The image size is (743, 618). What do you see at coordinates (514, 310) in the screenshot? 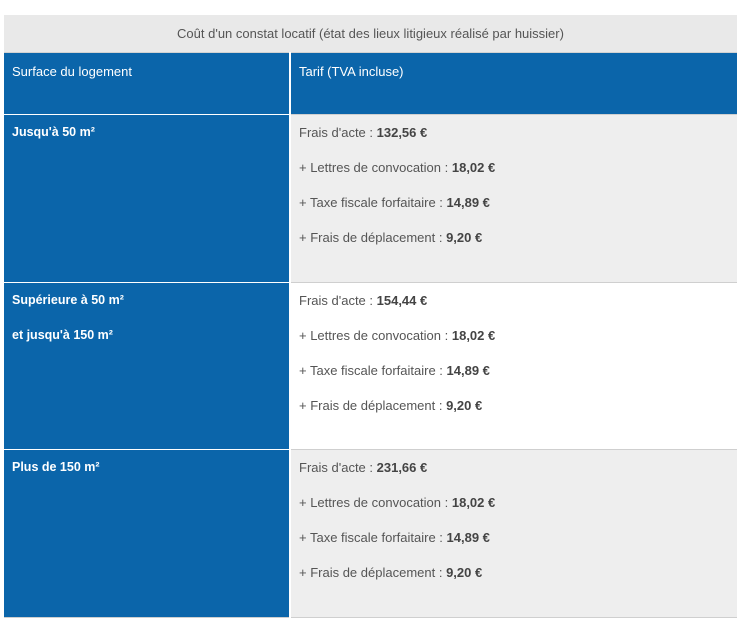
I see `tarif-line-frais-acte: Frais d'acte : 154,44 €` at bounding box center [514, 310].